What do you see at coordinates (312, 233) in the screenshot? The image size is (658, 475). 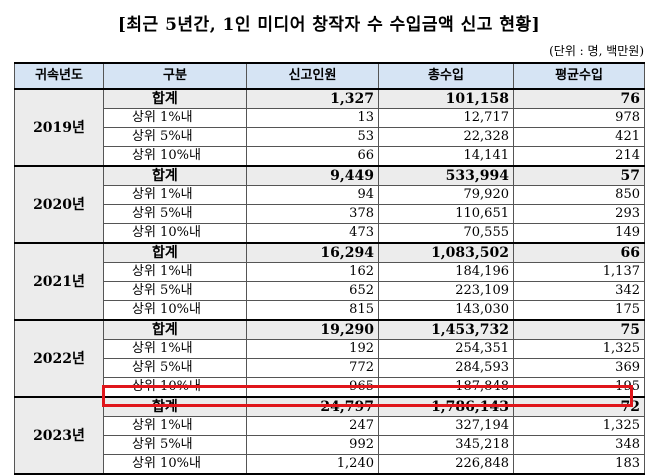 I see `filers-cell: 473` at bounding box center [312, 233].